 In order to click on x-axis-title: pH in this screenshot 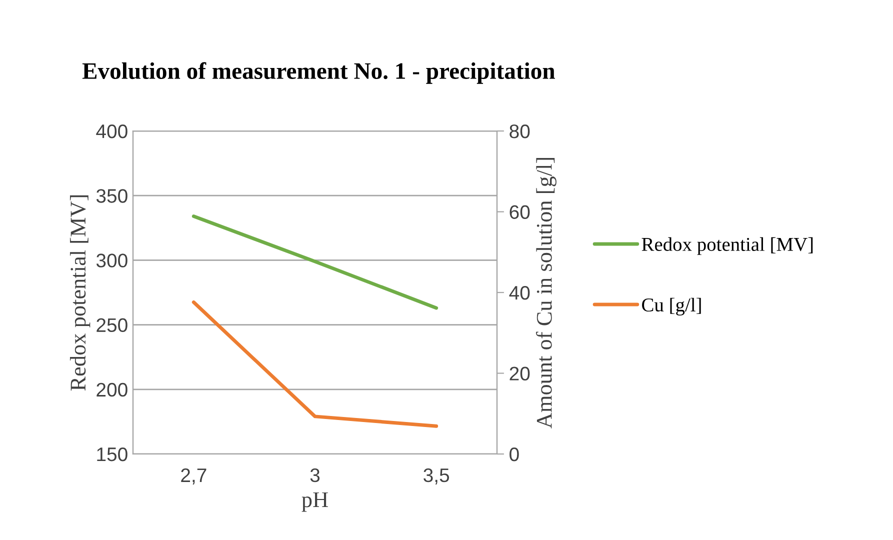, I will do `click(315, 502)`.